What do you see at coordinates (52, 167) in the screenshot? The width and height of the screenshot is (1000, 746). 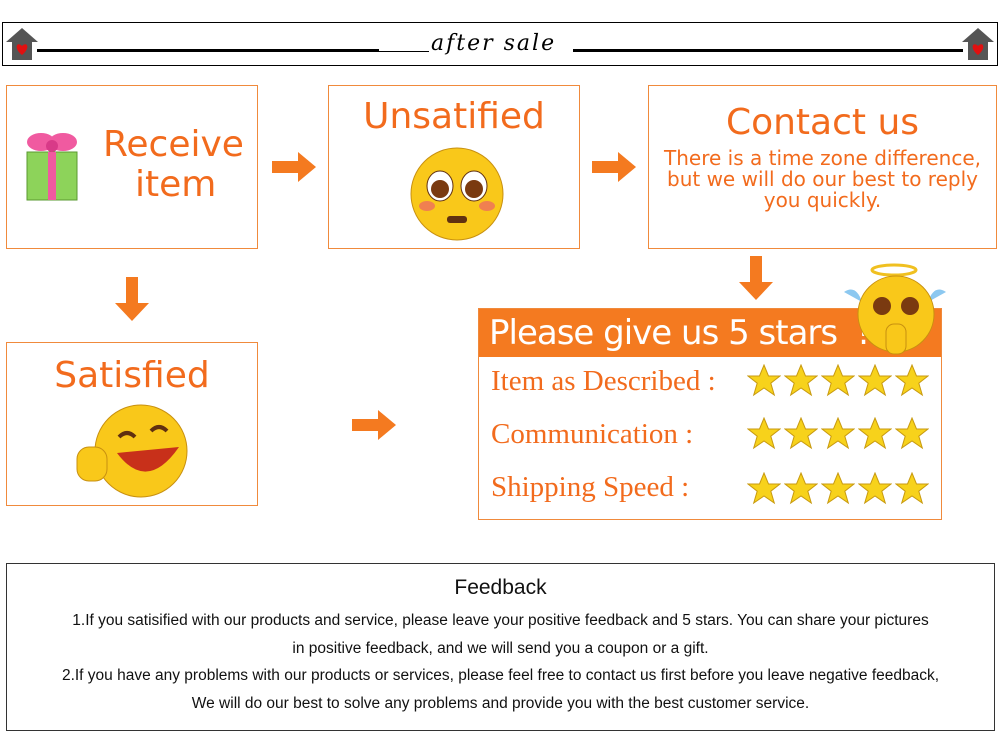 I see `gift-icon` at bounding box center [52, 167].